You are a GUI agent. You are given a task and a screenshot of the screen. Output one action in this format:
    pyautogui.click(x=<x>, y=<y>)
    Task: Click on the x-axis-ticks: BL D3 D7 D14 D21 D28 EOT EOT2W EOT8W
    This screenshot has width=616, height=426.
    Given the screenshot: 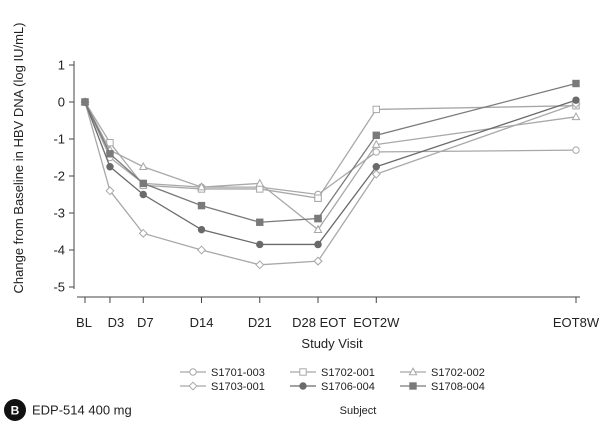 What is the action you would take?
    pyautogui.click(x=338, y=313)
    